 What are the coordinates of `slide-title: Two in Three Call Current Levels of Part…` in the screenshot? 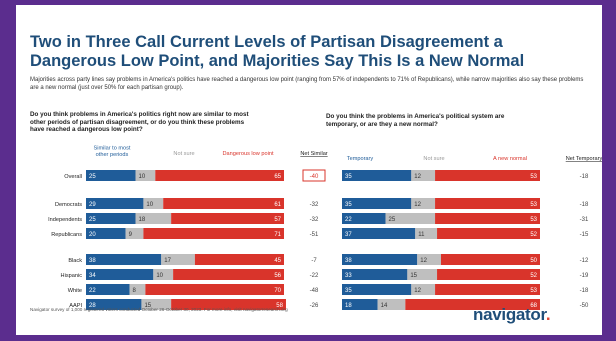 It's located at (277, 51).